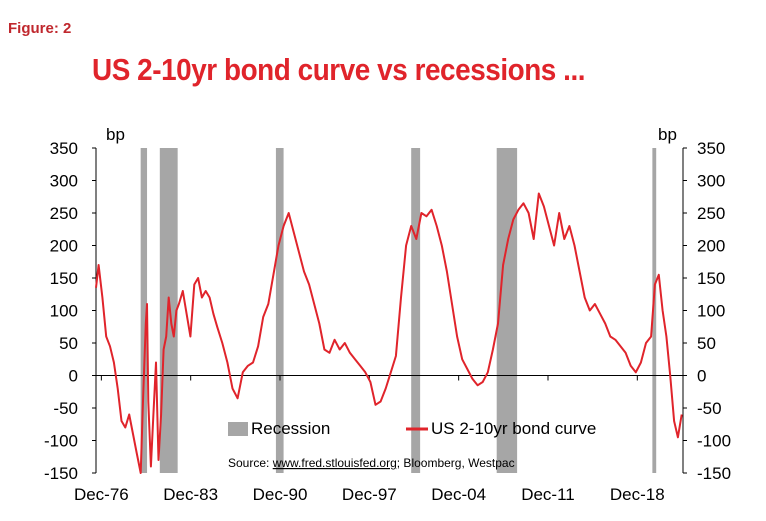 The image size is (766, 521). I want to click on y-tick-right: 300, so click(711, 181).